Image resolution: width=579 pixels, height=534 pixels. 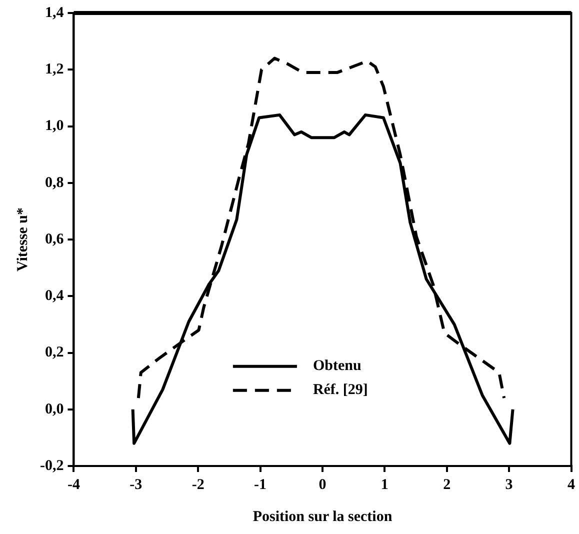 What do you see at coordinates (260, 484) in the screenshot?
I see `x-tick-label: -1` at bounding box center [260, 484].